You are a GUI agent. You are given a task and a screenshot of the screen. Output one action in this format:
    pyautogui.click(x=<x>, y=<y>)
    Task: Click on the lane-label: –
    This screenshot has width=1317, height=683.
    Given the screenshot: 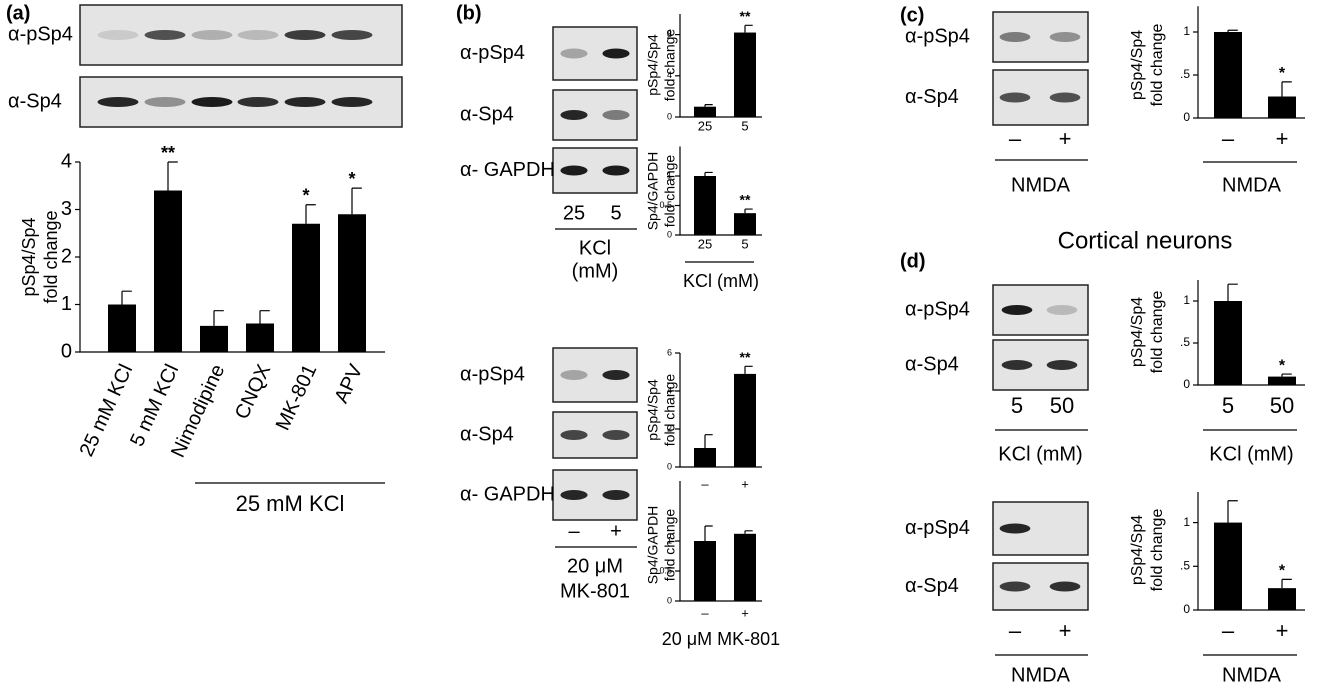 What is the action you would take?
    pyautogui.click(x=574, y=531)
    